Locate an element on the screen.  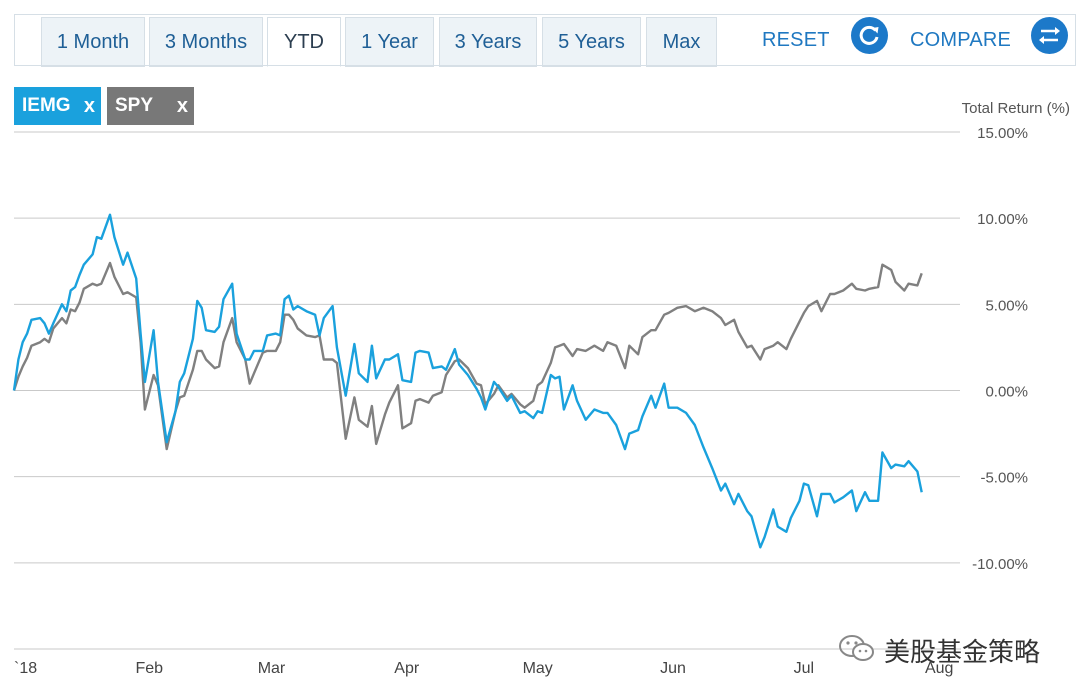
tab-3-months: 3 Months is located at coordinates (206, 42).